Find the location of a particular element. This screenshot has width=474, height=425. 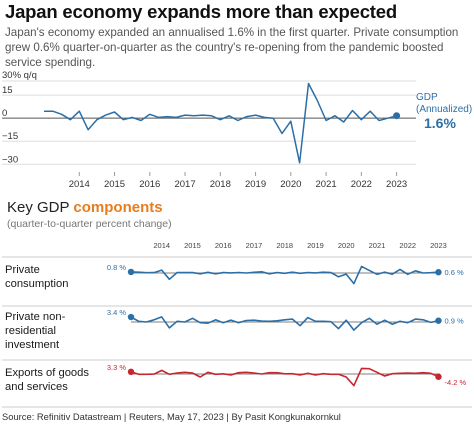

row-label-line: consumption is located at coordinates (36, 284).